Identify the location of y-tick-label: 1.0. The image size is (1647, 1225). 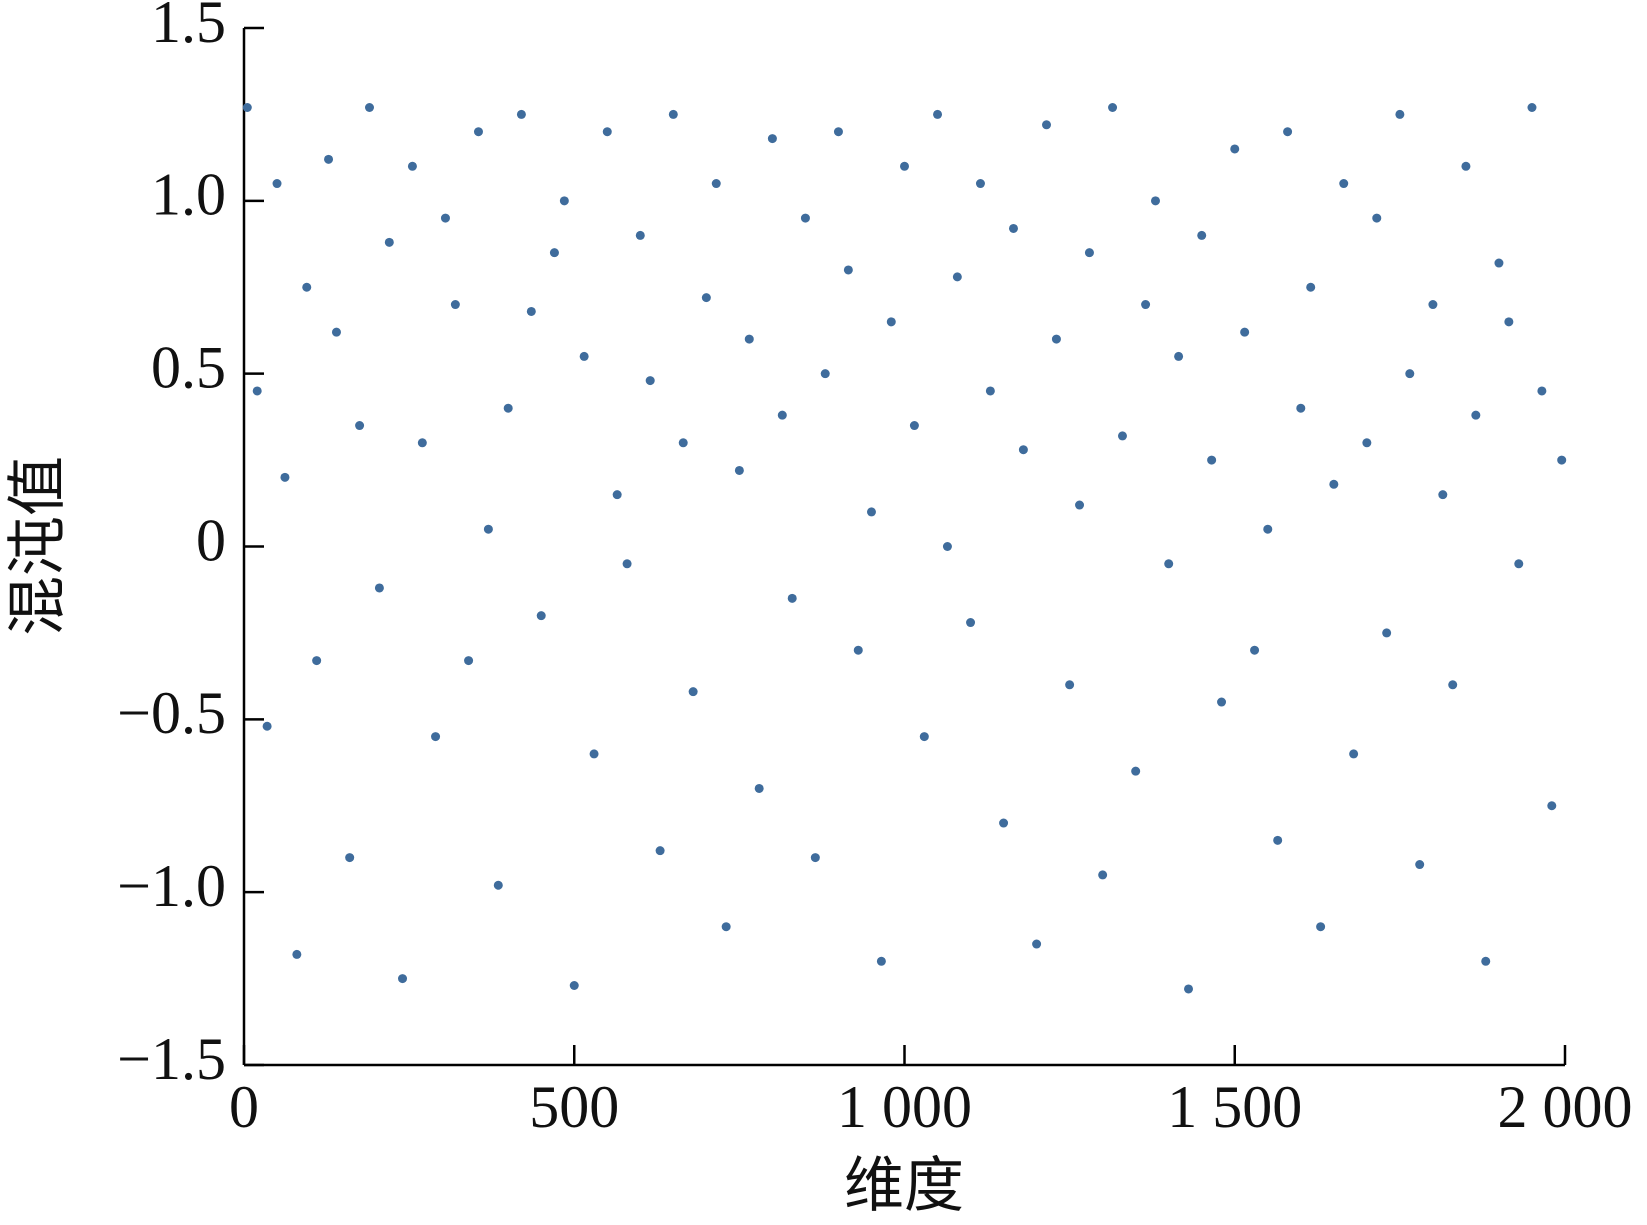
(188, 195).